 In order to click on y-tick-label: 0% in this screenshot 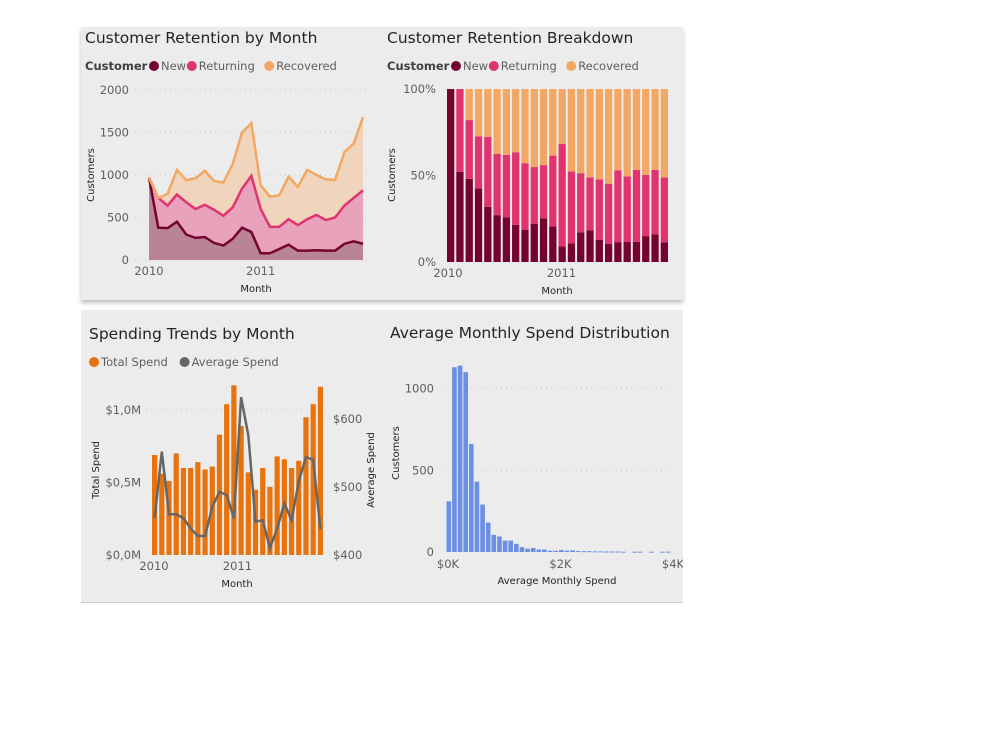, I will do `click(427, 262)`.